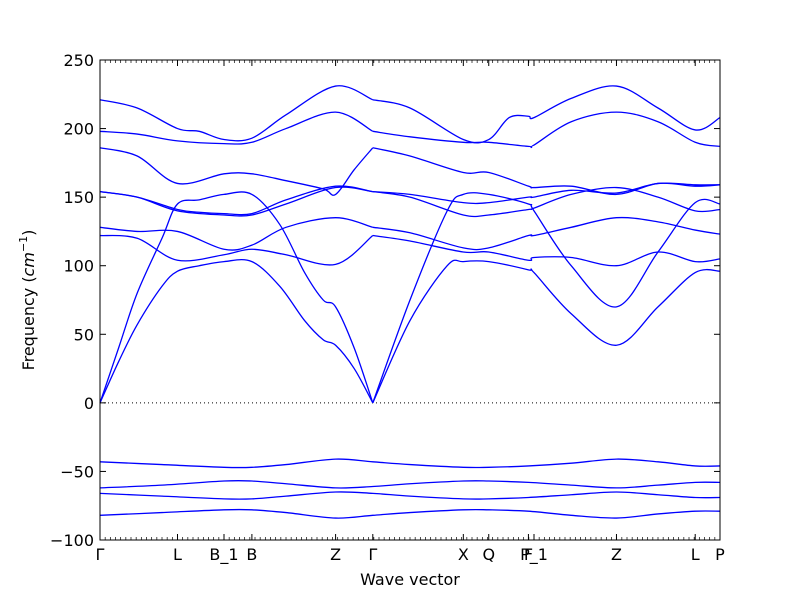  I want to click on x-tick-label-1: Γ, so click(100, 554).